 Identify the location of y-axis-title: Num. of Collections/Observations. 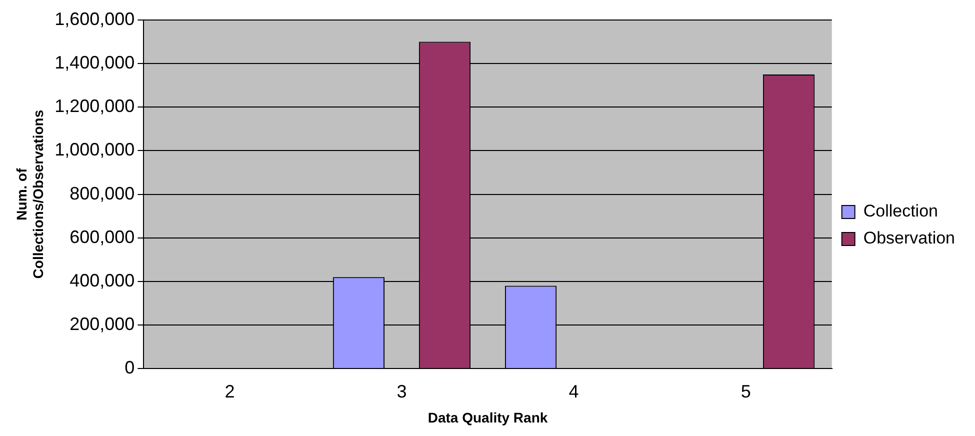
(29, 194).